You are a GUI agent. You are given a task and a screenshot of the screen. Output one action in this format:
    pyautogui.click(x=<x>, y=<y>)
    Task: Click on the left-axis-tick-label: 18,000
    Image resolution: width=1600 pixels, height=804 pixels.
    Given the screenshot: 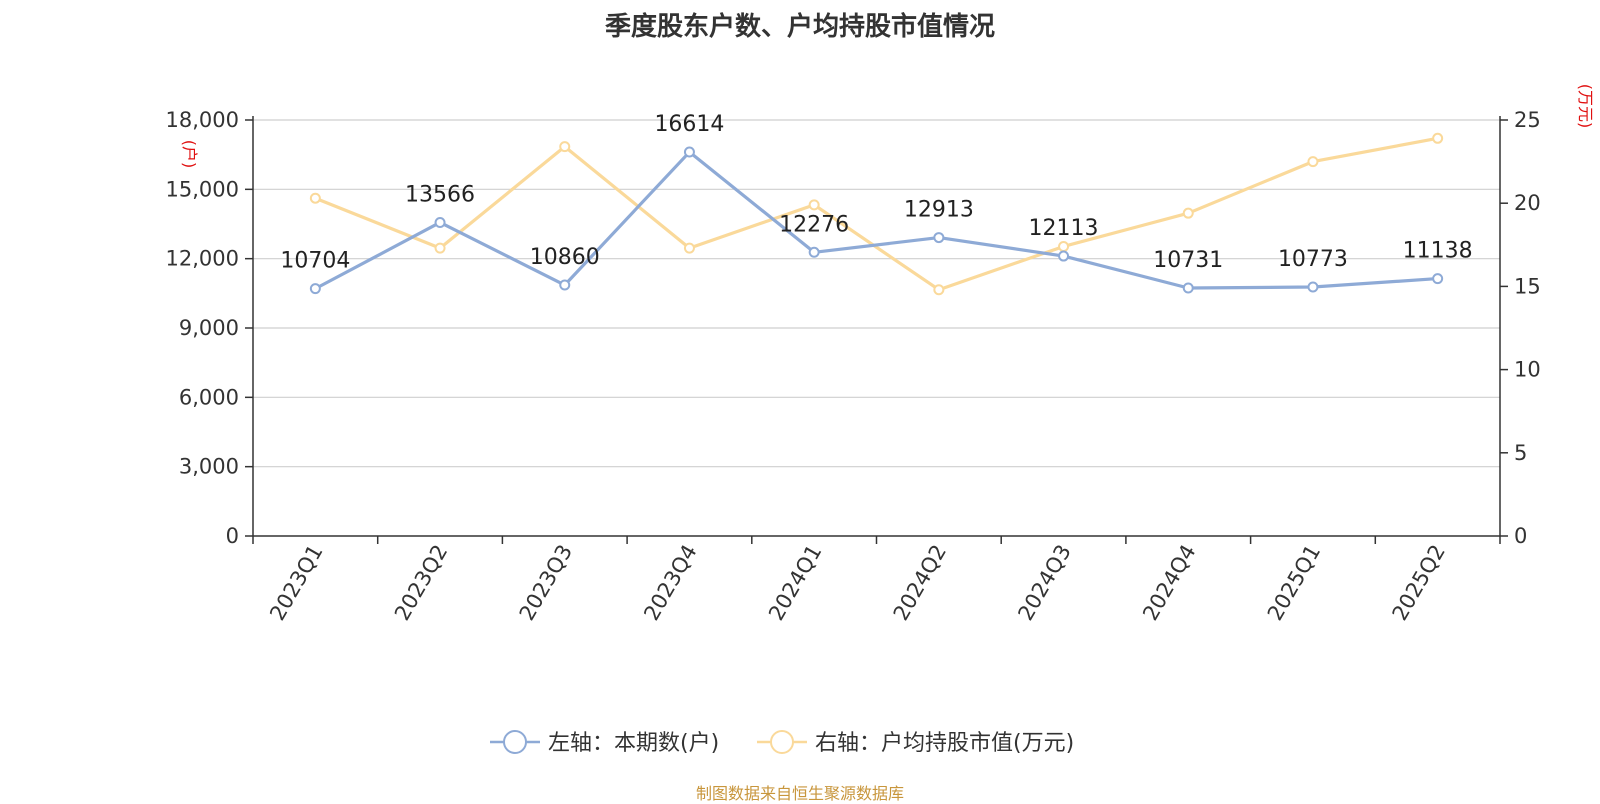 What is the action you would take?
    pyautogui.click(x=202, y=120)
    